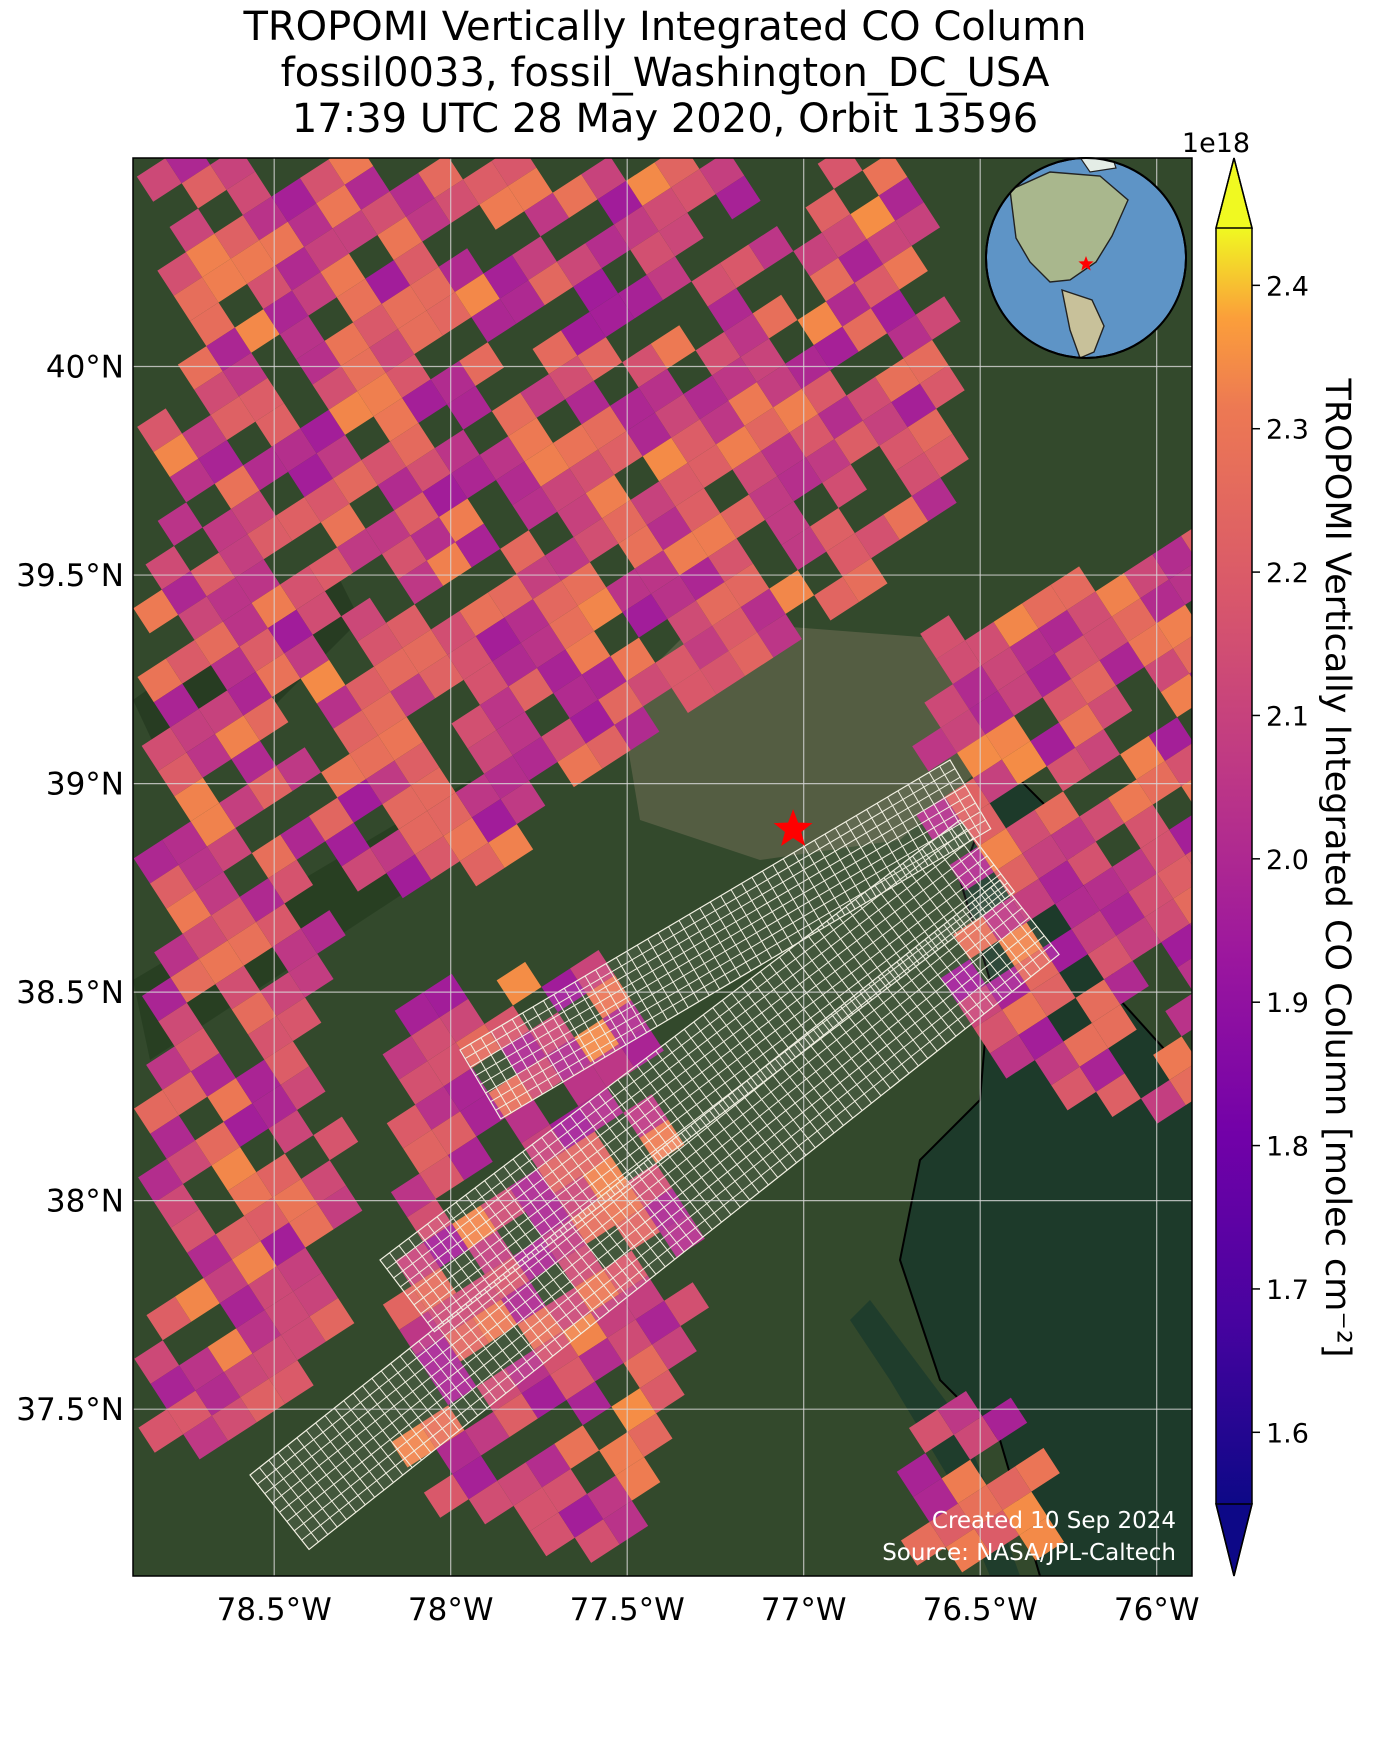  What do you see at coordinates (1157, 1610) in the screenshot?
I see `lon-tick-label: 76°W` at bounding box center [1157, 1610].